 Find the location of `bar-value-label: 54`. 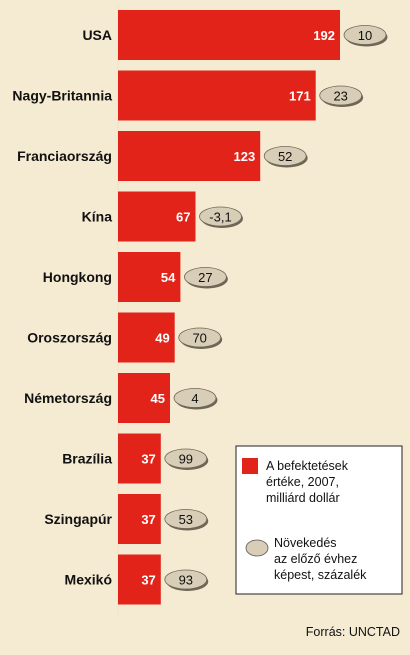

bar-value-label: 54 is located at coordinates (168, 277).